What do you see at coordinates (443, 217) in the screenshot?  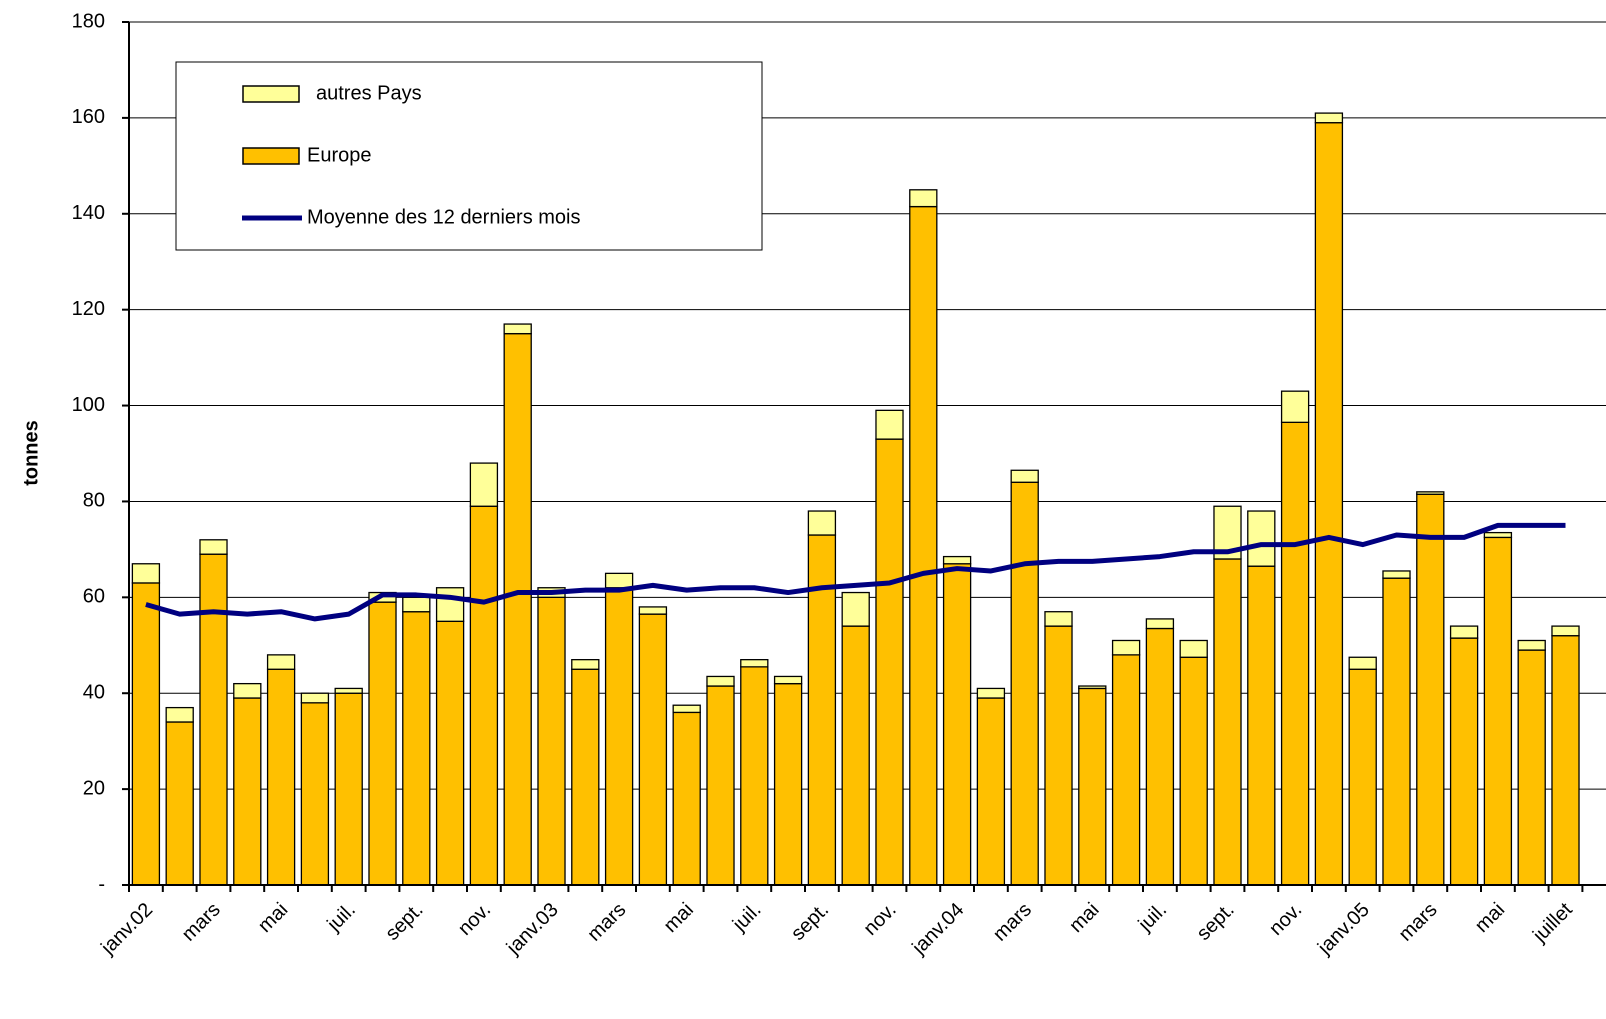 I see `legend-label: Moyenne des 12 derniers mois` at bounding box center [443, 217].